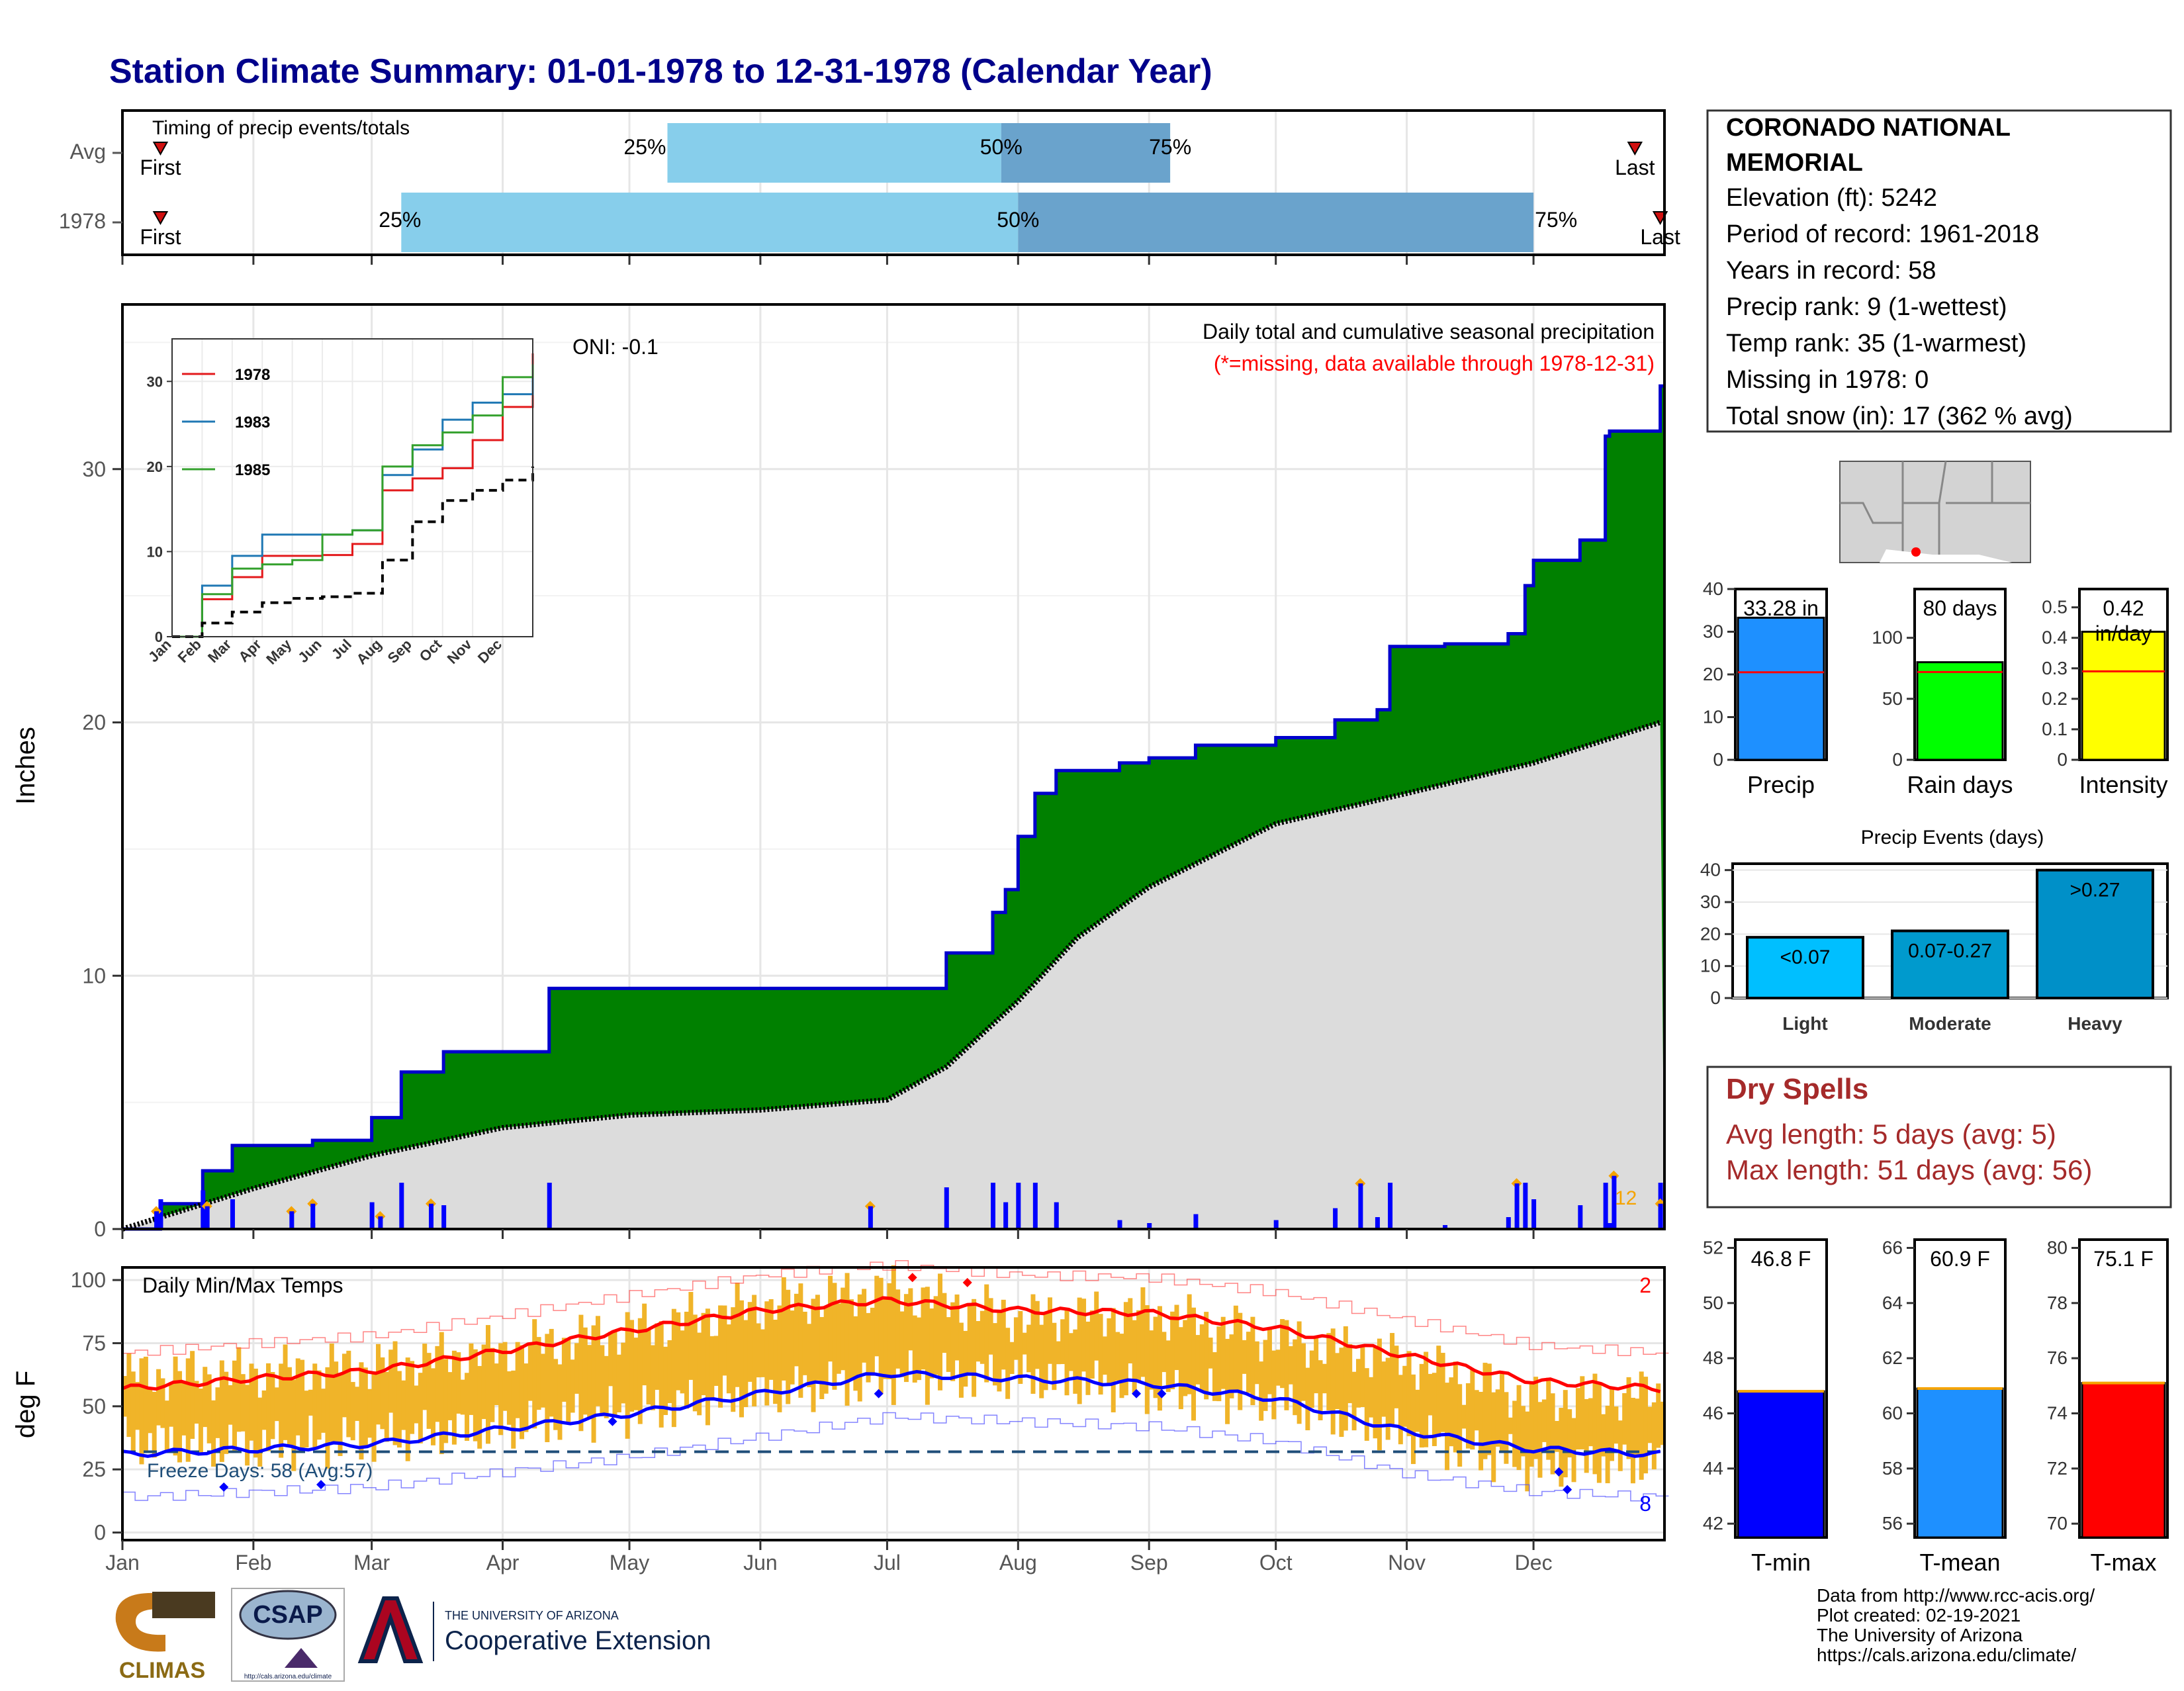 This screenshot has width=2184, height=1691. I want to click on timing-label-q25-row1: 25%, so click(400, 220).